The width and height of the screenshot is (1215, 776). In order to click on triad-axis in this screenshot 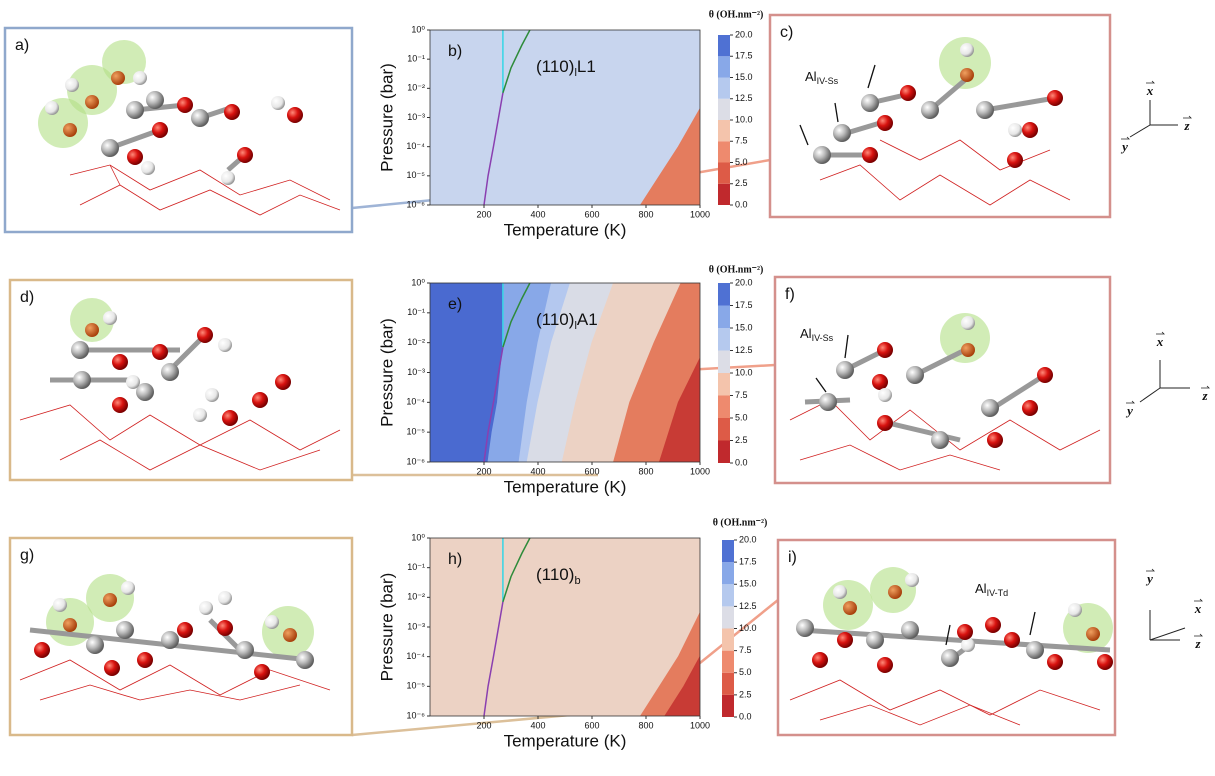, I will do `click(1167, 634)`.